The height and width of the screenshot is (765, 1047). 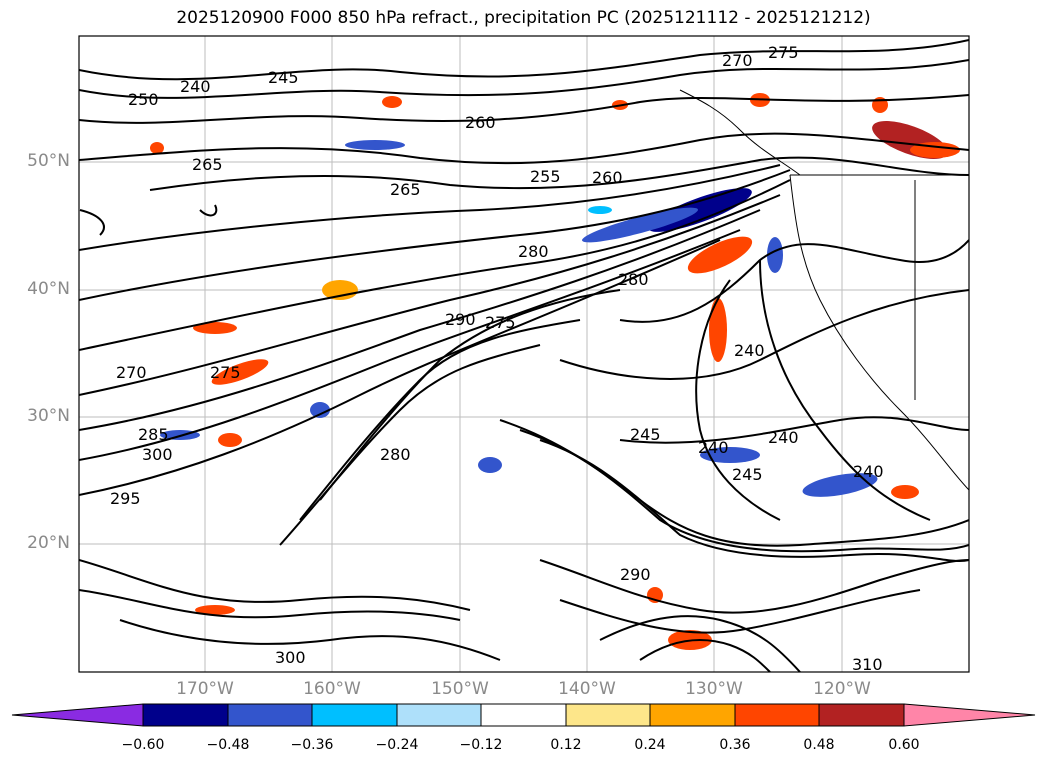 What do you see at coordinates (143, 99) in the screenshot?
I see `contour-label: 250` at bounding box center [143, 99].